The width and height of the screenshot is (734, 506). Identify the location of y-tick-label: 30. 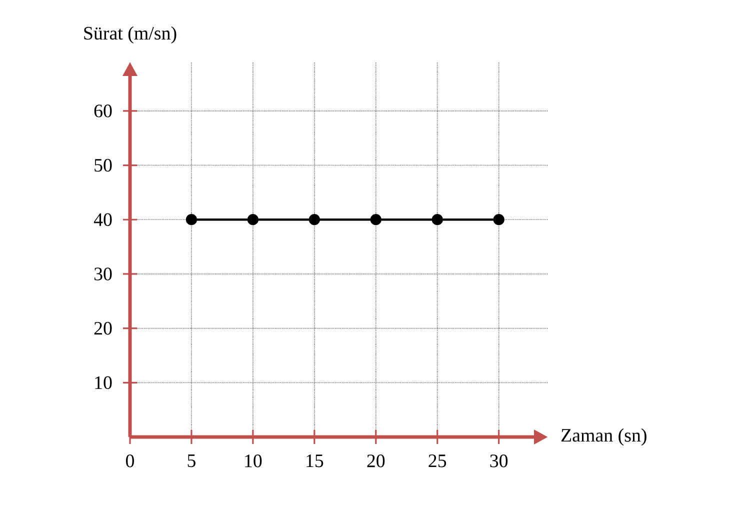
(103, 274).